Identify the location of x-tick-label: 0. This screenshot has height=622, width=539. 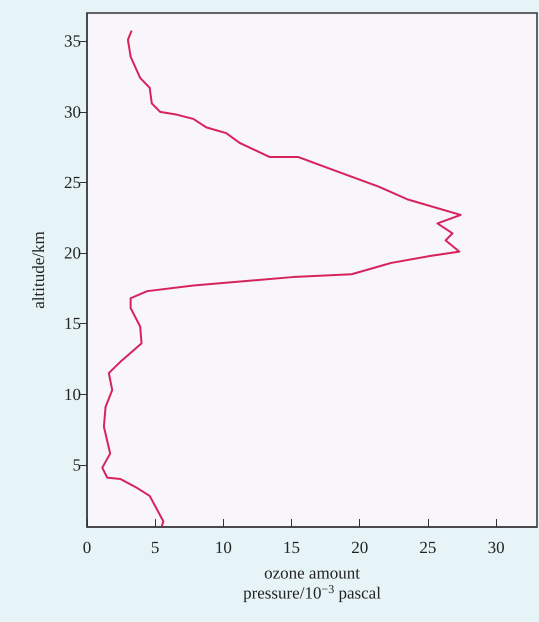
(87, 547).